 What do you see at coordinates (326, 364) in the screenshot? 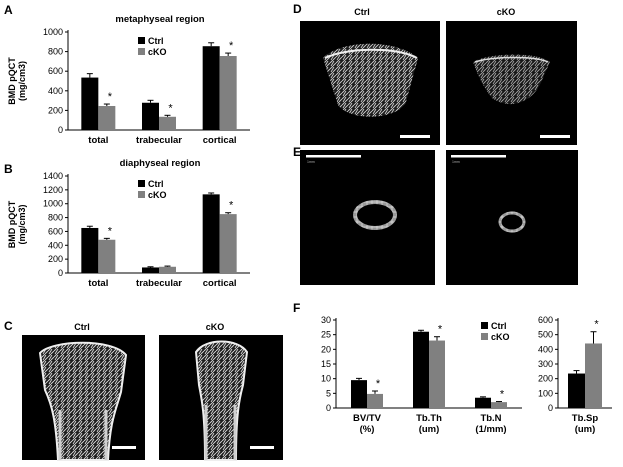
I see `chart-f1-y-tick-label: 15` at bounding box center [326, 364].